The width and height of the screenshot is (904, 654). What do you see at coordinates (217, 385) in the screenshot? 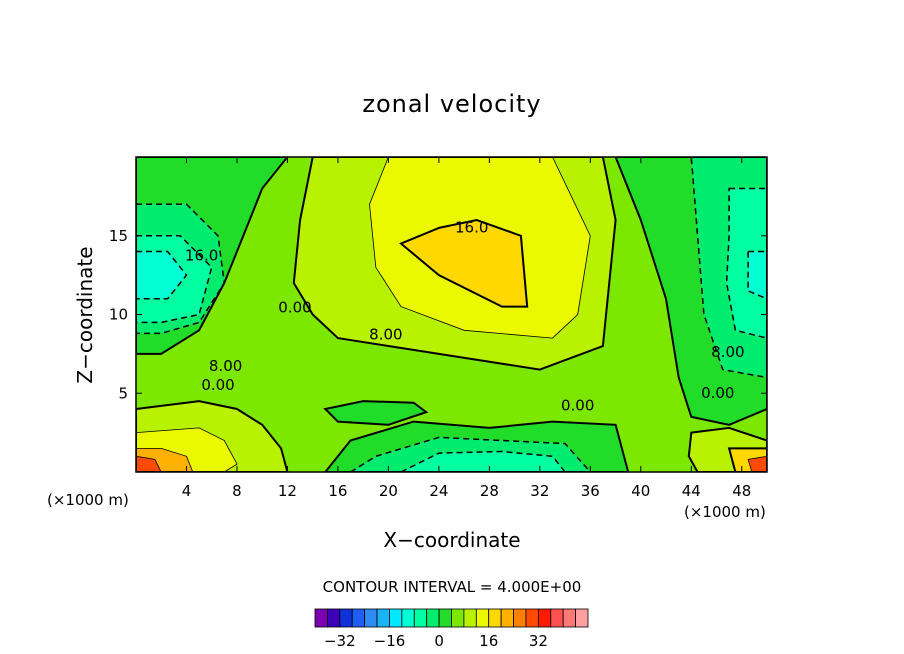
I see `contour-label-5: 0.00` at bounding box center [217, 385].